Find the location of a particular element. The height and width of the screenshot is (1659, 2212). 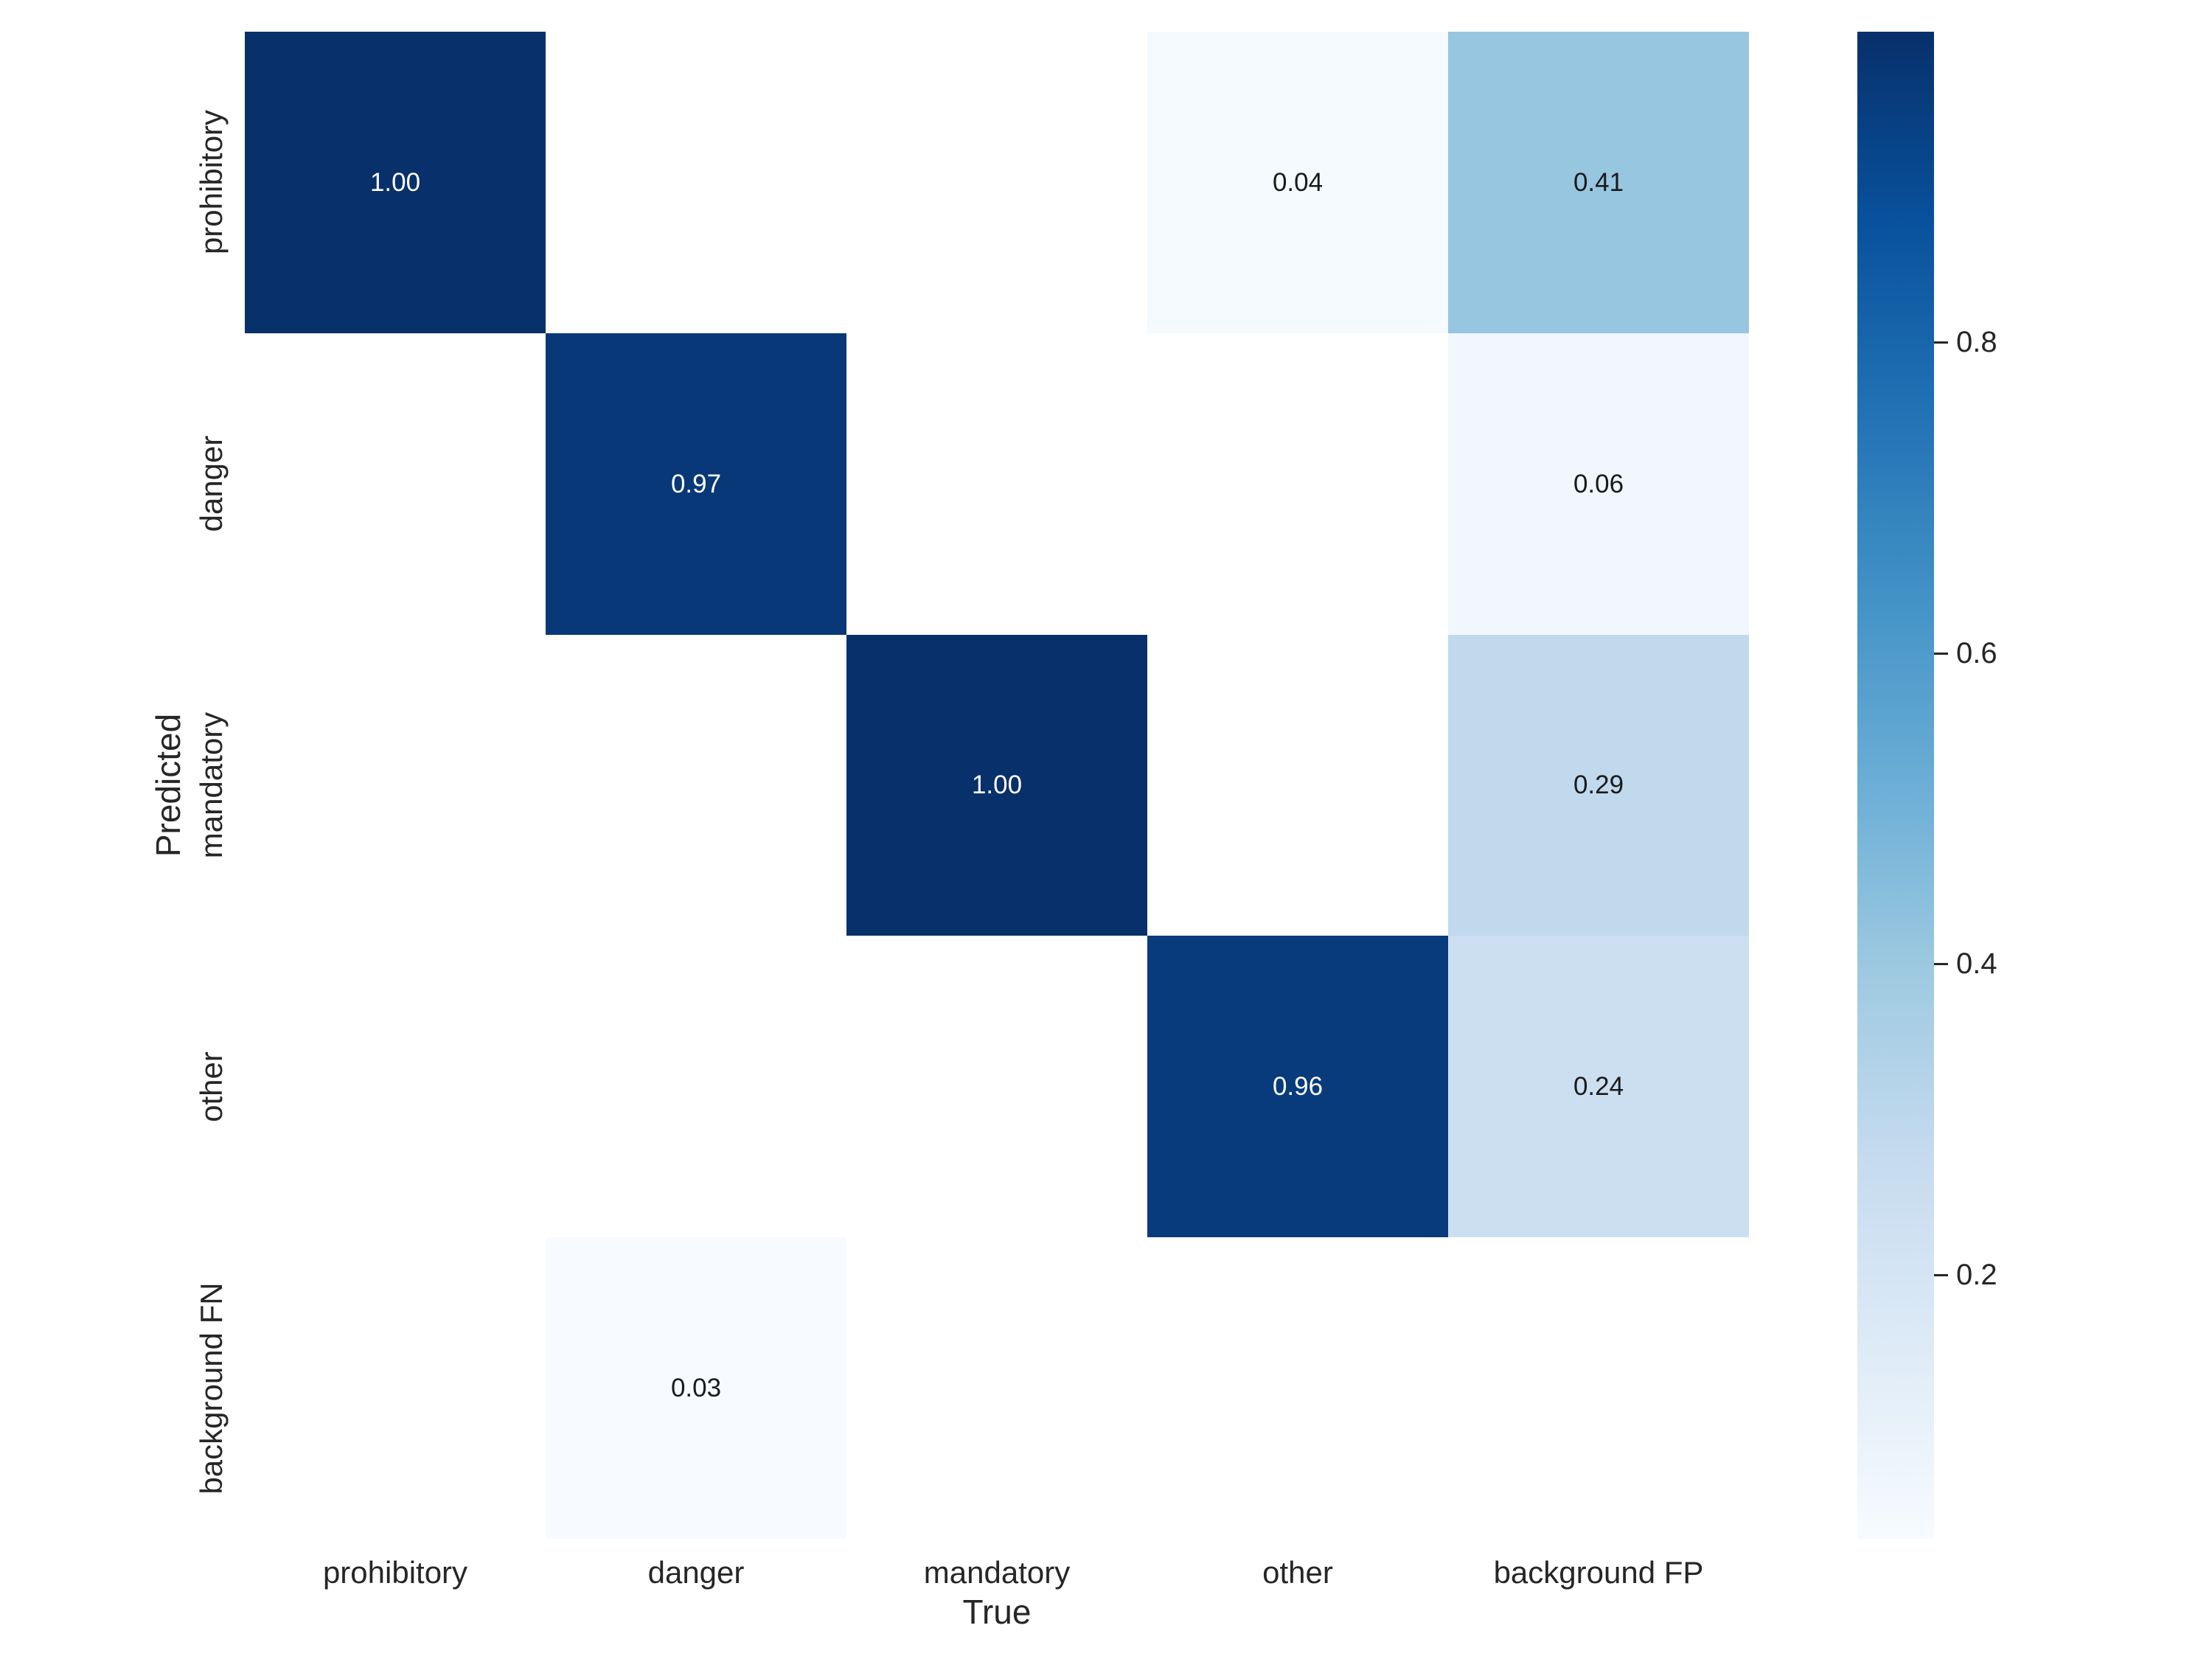

cell-value: 0.24 is located at coordinates (1598, 1087).